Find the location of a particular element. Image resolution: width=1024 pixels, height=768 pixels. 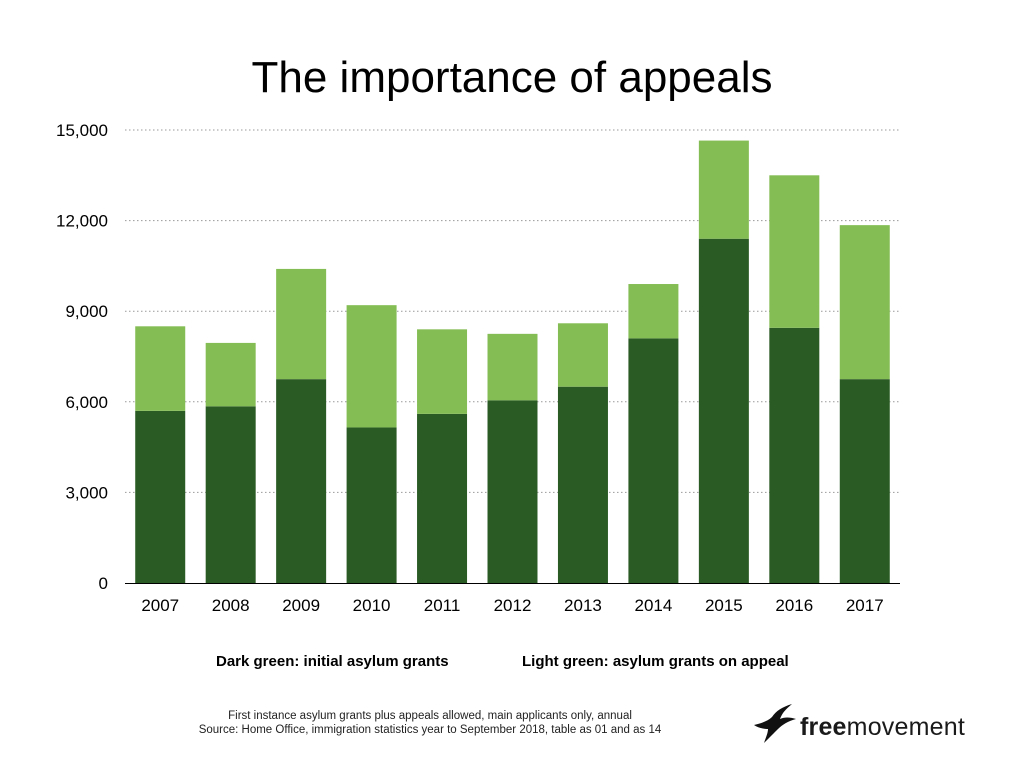

x-tick-label: 2013 is located at coordinates (583, 605).